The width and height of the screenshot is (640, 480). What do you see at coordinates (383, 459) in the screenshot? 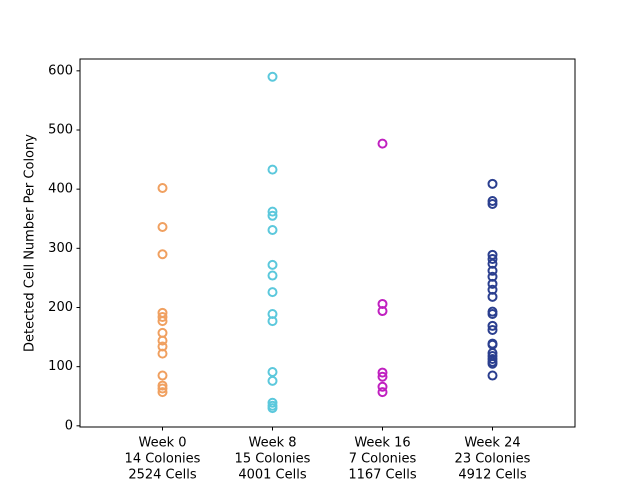
I see `x-tick-label: 7 Colonies` at bounding box center [383, 459].